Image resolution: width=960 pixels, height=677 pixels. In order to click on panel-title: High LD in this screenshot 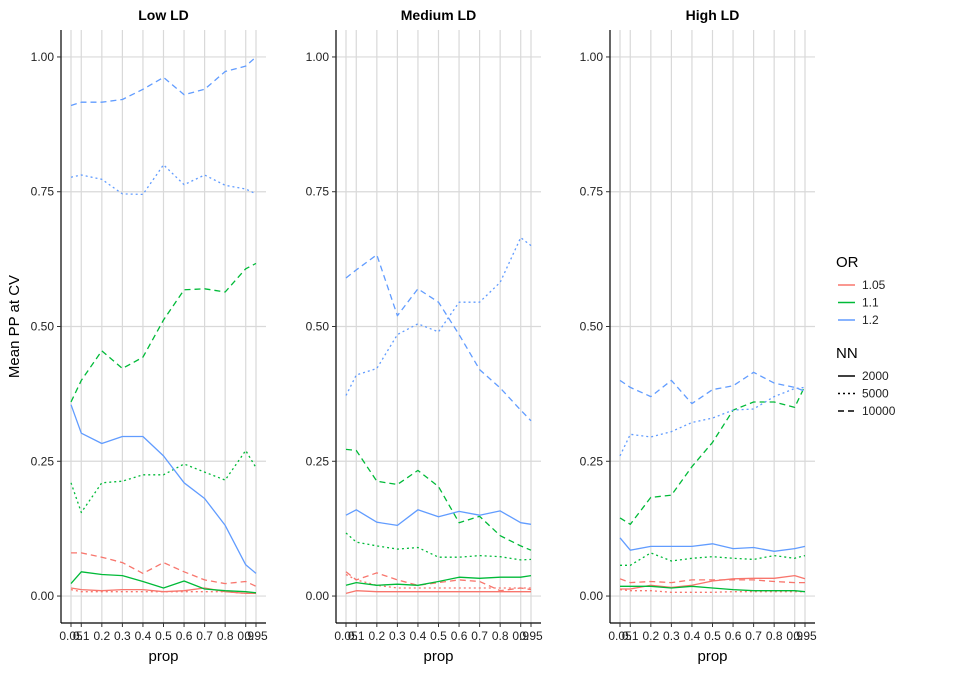, I will do `click(713, 15)`.